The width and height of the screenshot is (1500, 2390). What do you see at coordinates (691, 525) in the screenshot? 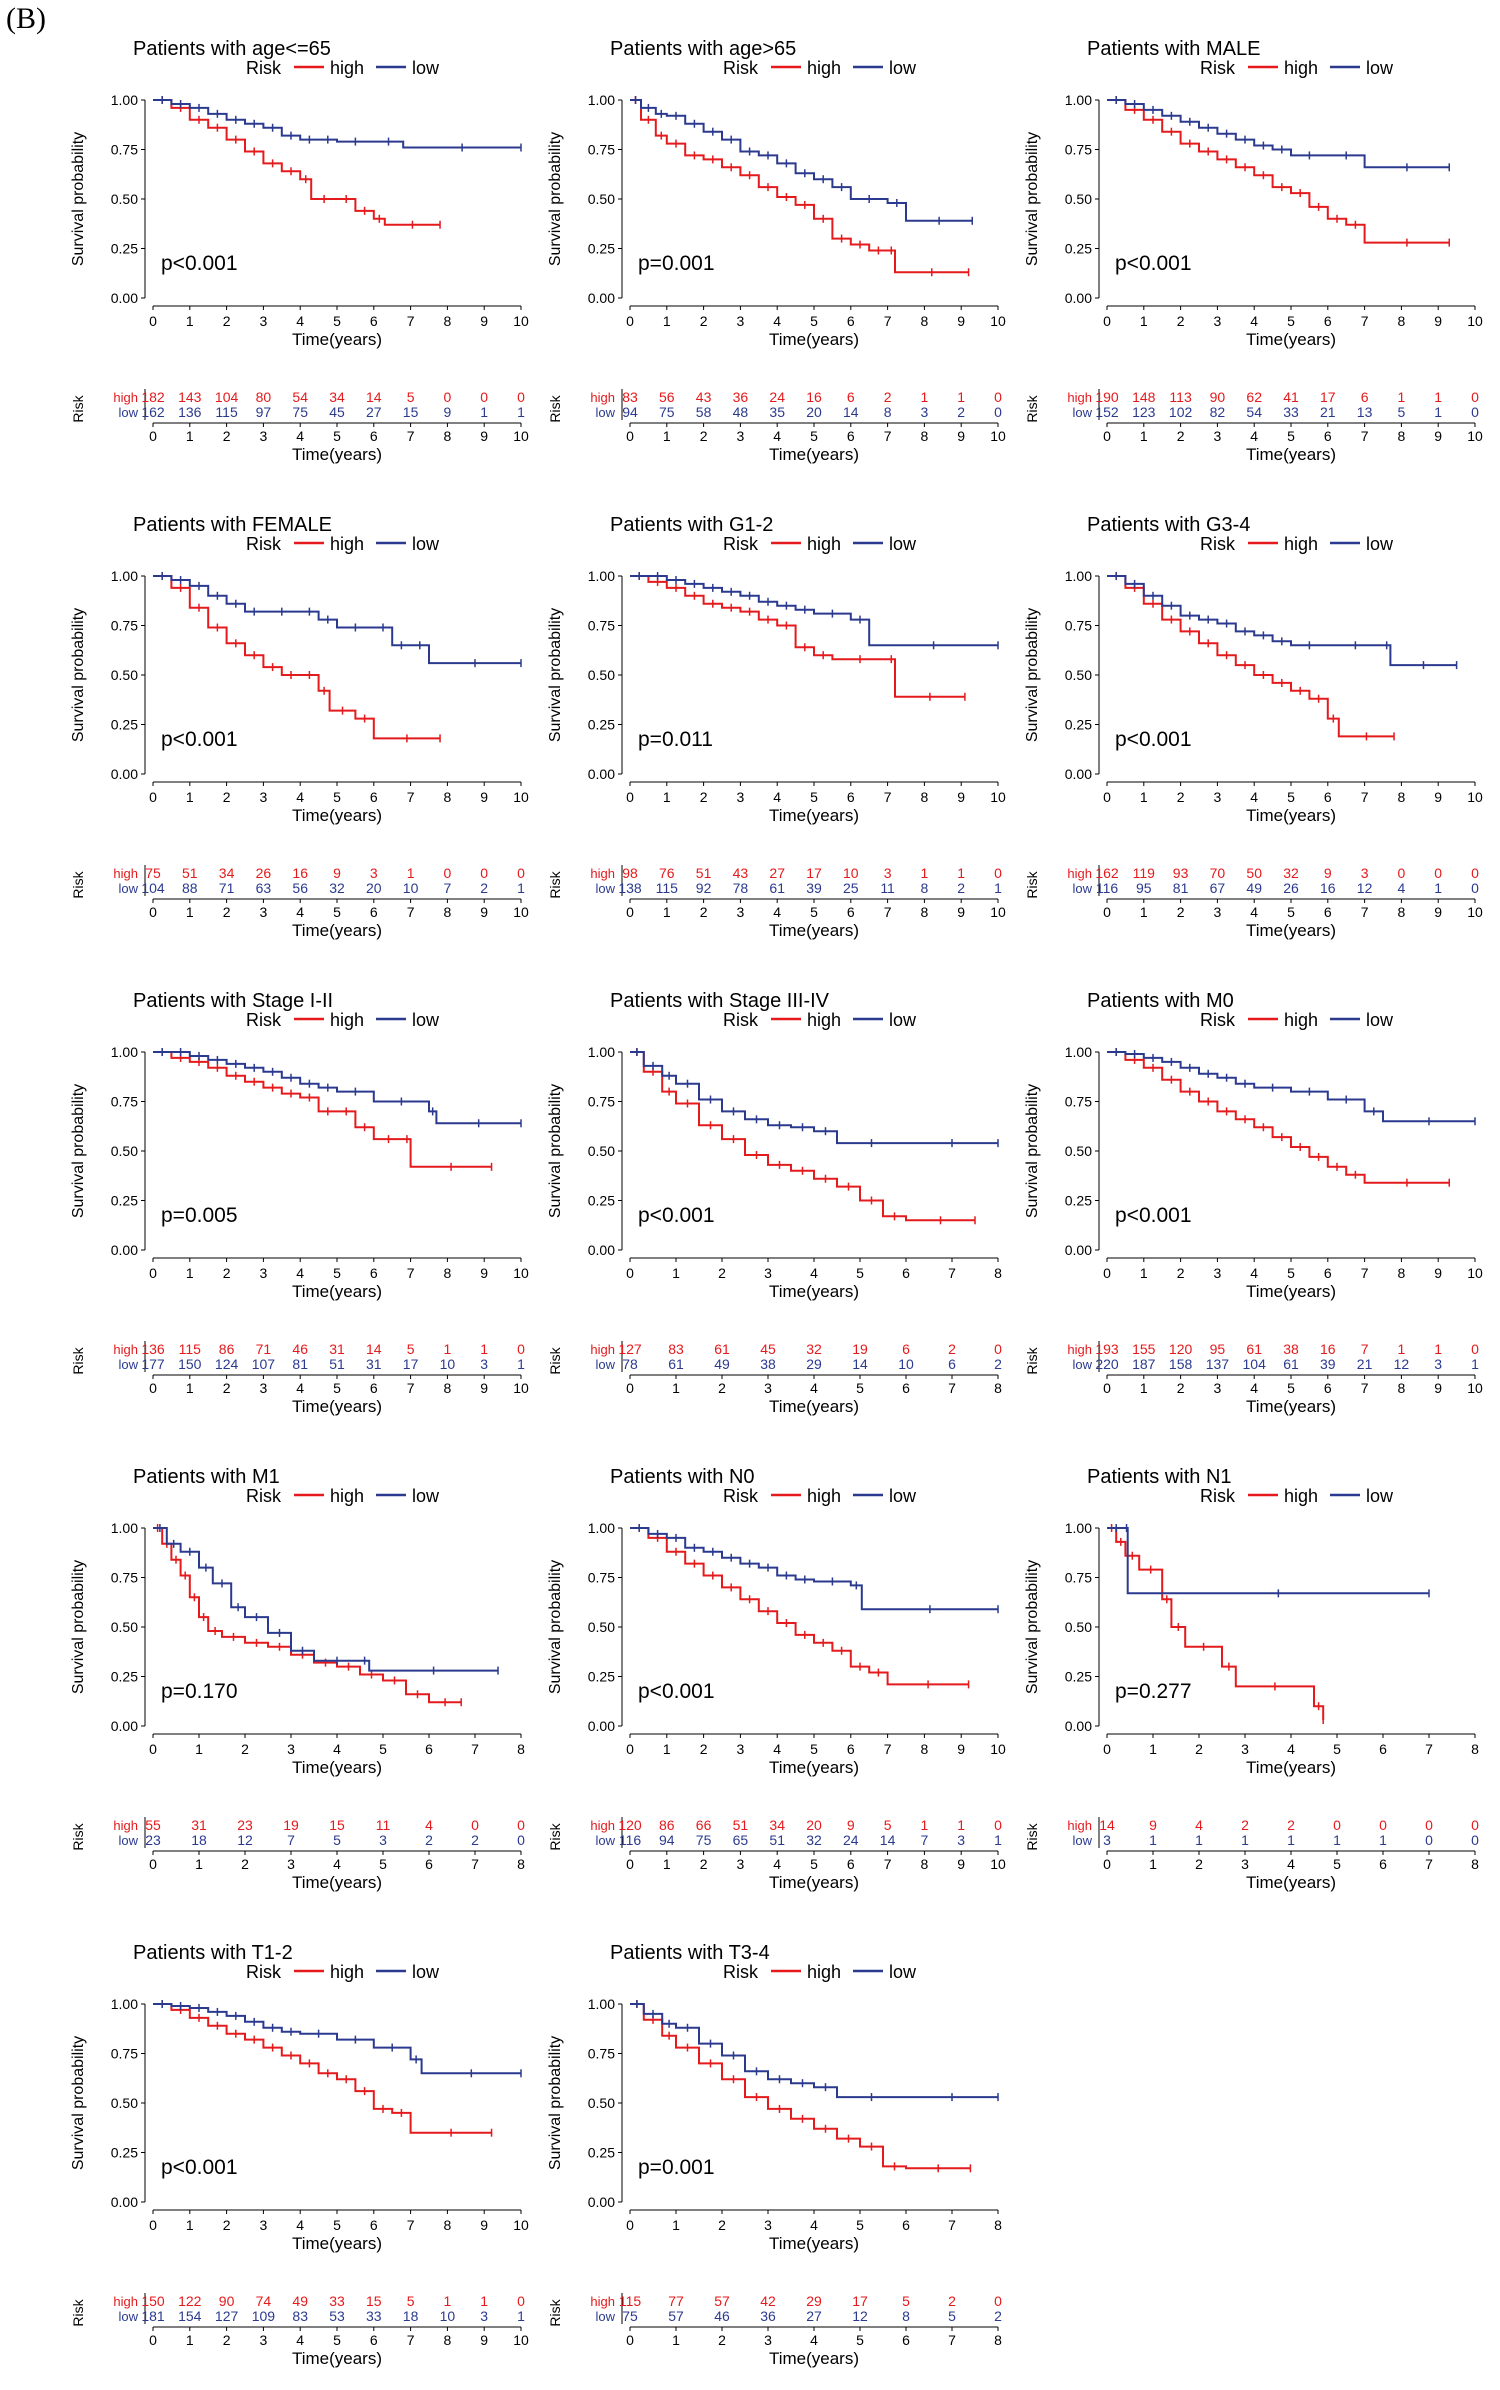
I see `panel-title: Patients with G1-2` at bounding box center [691, 525].